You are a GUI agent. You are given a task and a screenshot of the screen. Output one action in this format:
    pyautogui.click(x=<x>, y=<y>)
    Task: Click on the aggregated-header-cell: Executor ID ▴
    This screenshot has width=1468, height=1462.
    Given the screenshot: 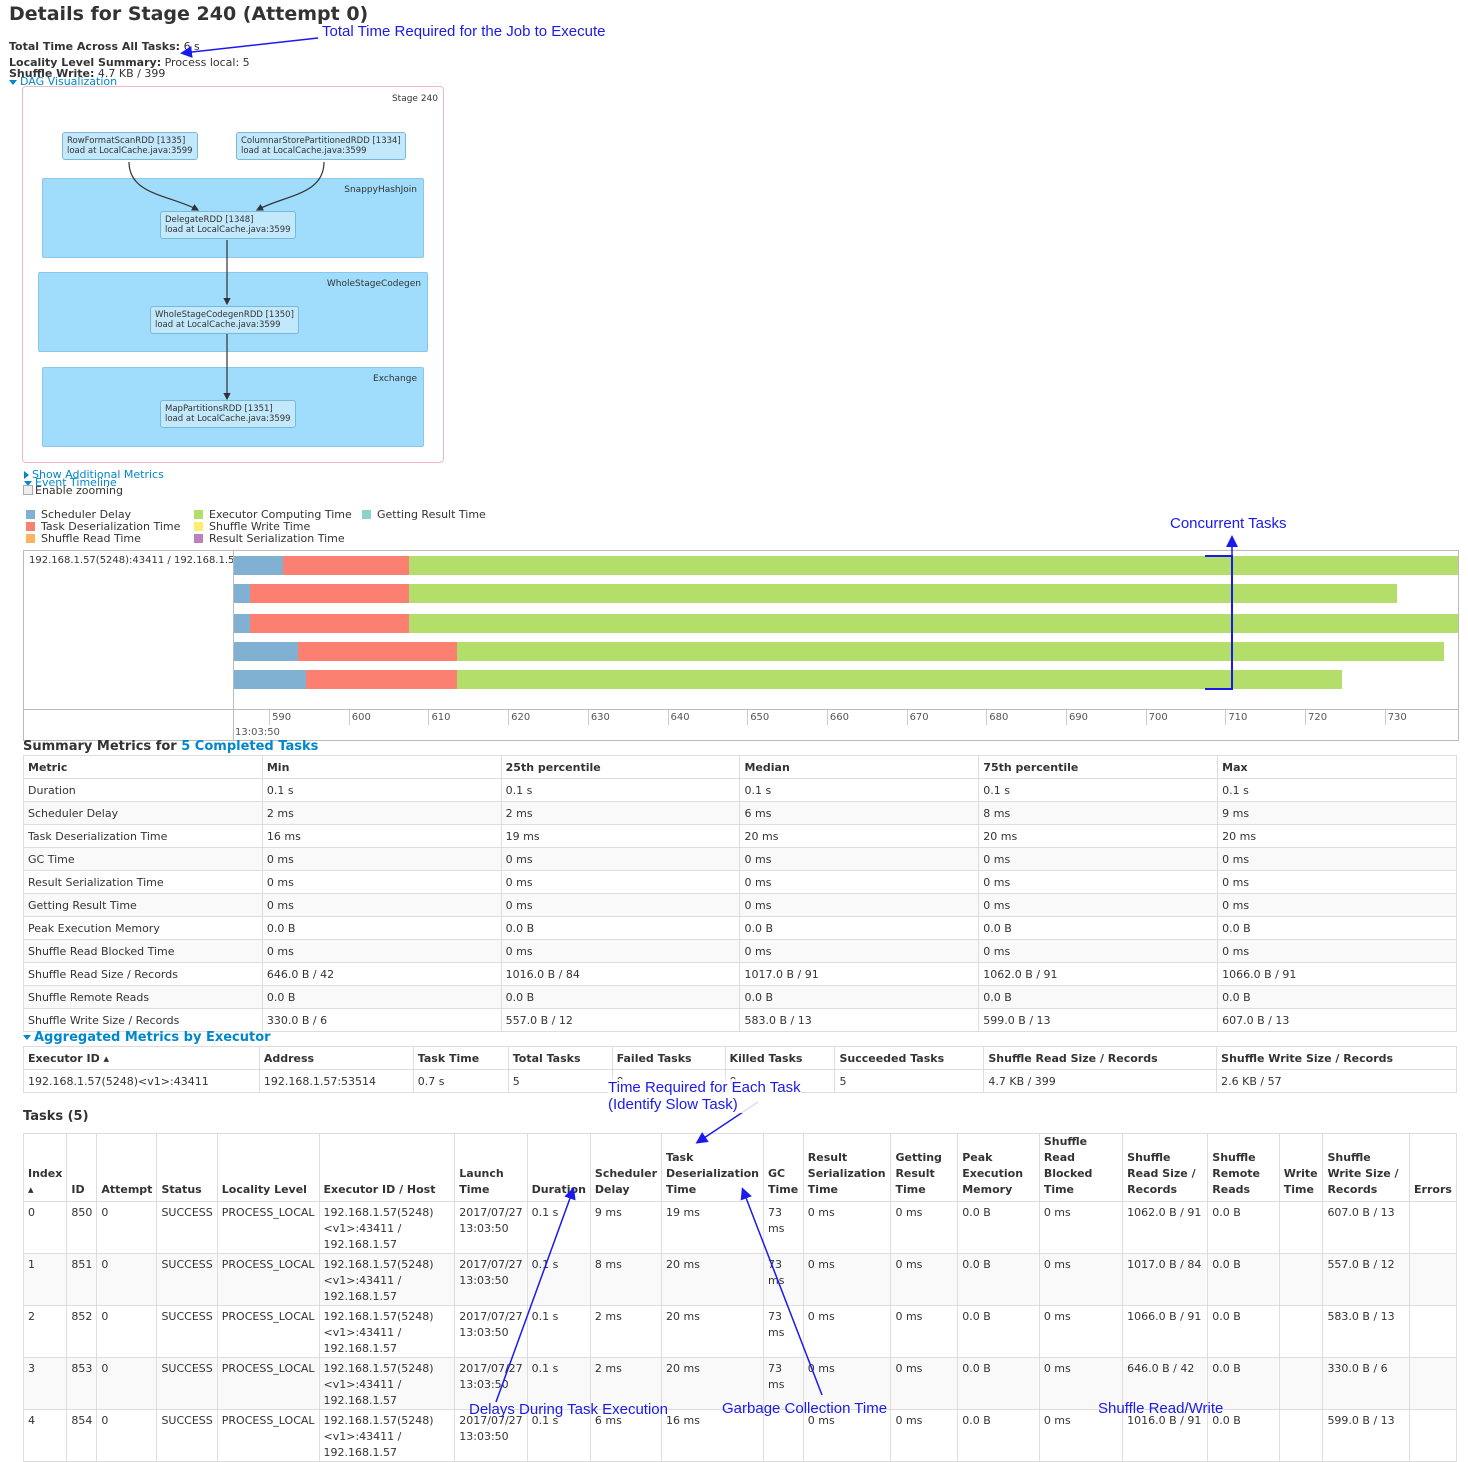 What is the action you would take?
    pyautogui.click(x=141, y=1058)
    